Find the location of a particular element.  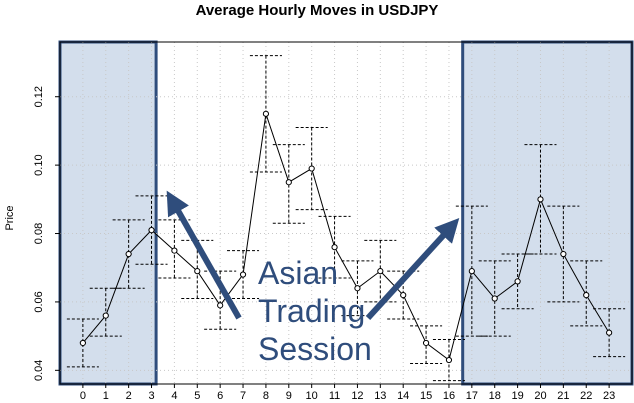

x-tick-label: 18 is located at coordinates (495, 396).